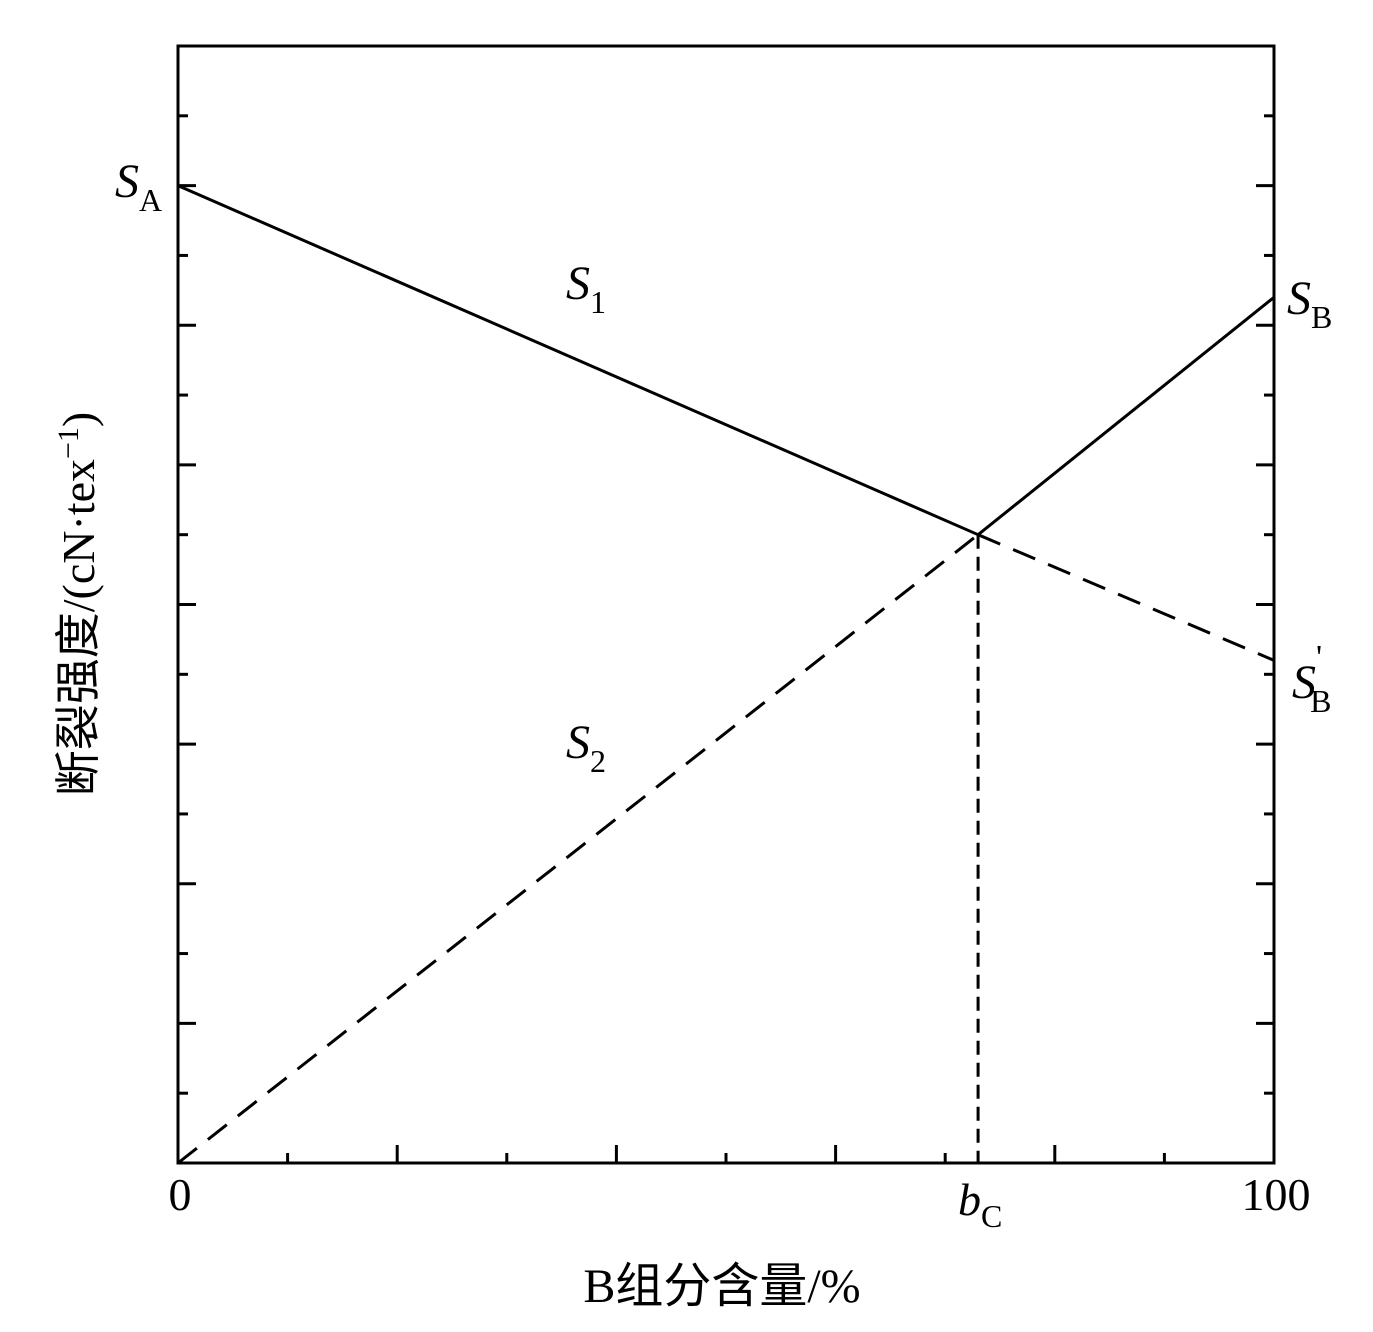 The width and height of the screenshot is (1373, 1332). Describe the element at coordinates (180, 1194) in the screenshot. I see `x-tick-label-0: 0` at that location.